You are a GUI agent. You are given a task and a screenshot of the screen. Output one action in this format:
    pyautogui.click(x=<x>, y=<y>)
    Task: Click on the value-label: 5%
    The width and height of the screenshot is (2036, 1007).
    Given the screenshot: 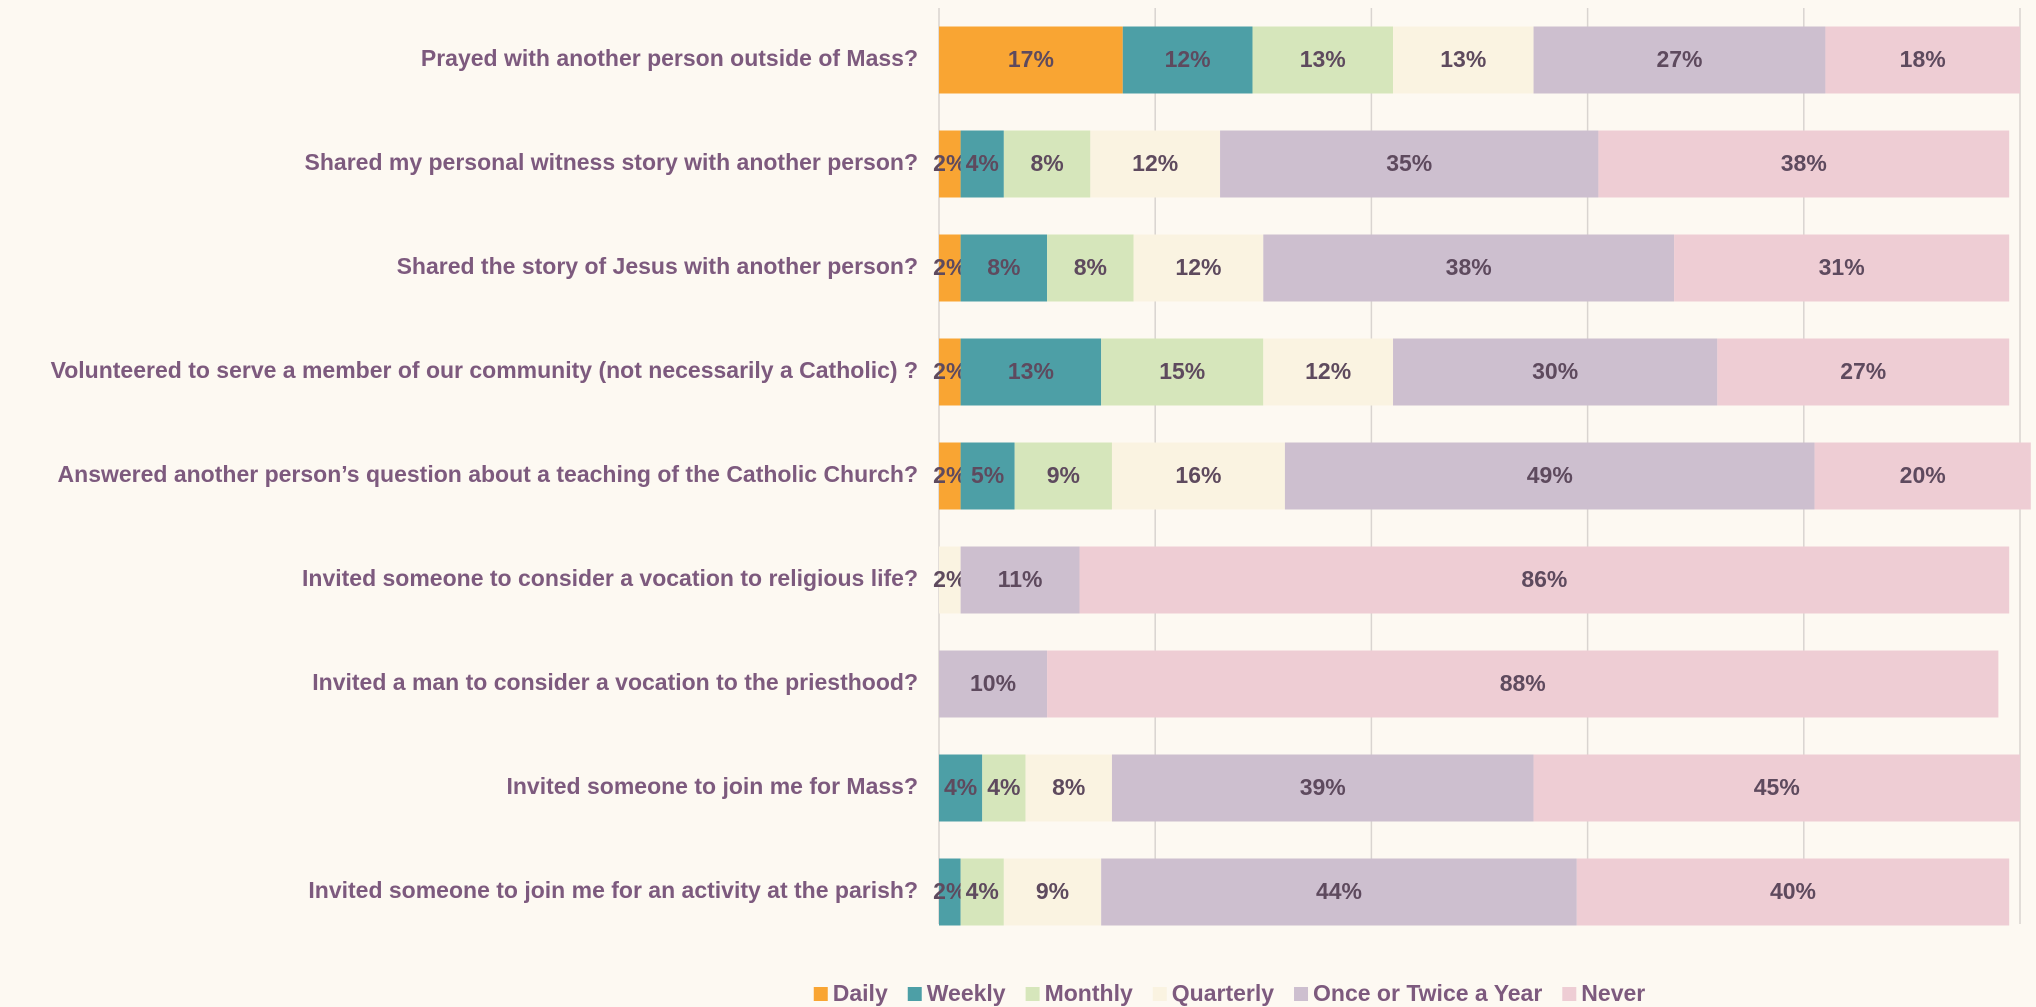 What is the action you would take?
    pyautogui.click(x=987, y=475)
    